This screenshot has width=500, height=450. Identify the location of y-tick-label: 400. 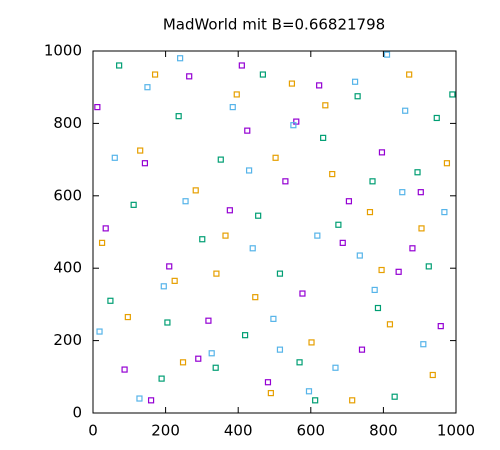
(67, 268).